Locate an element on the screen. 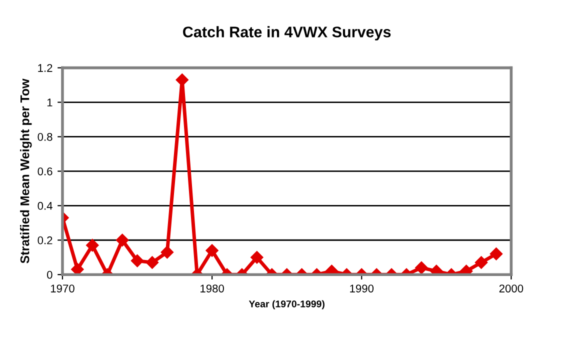 The image size is (568, 339). y-tick-label: 0.2 is located at coordinates (45, 240).